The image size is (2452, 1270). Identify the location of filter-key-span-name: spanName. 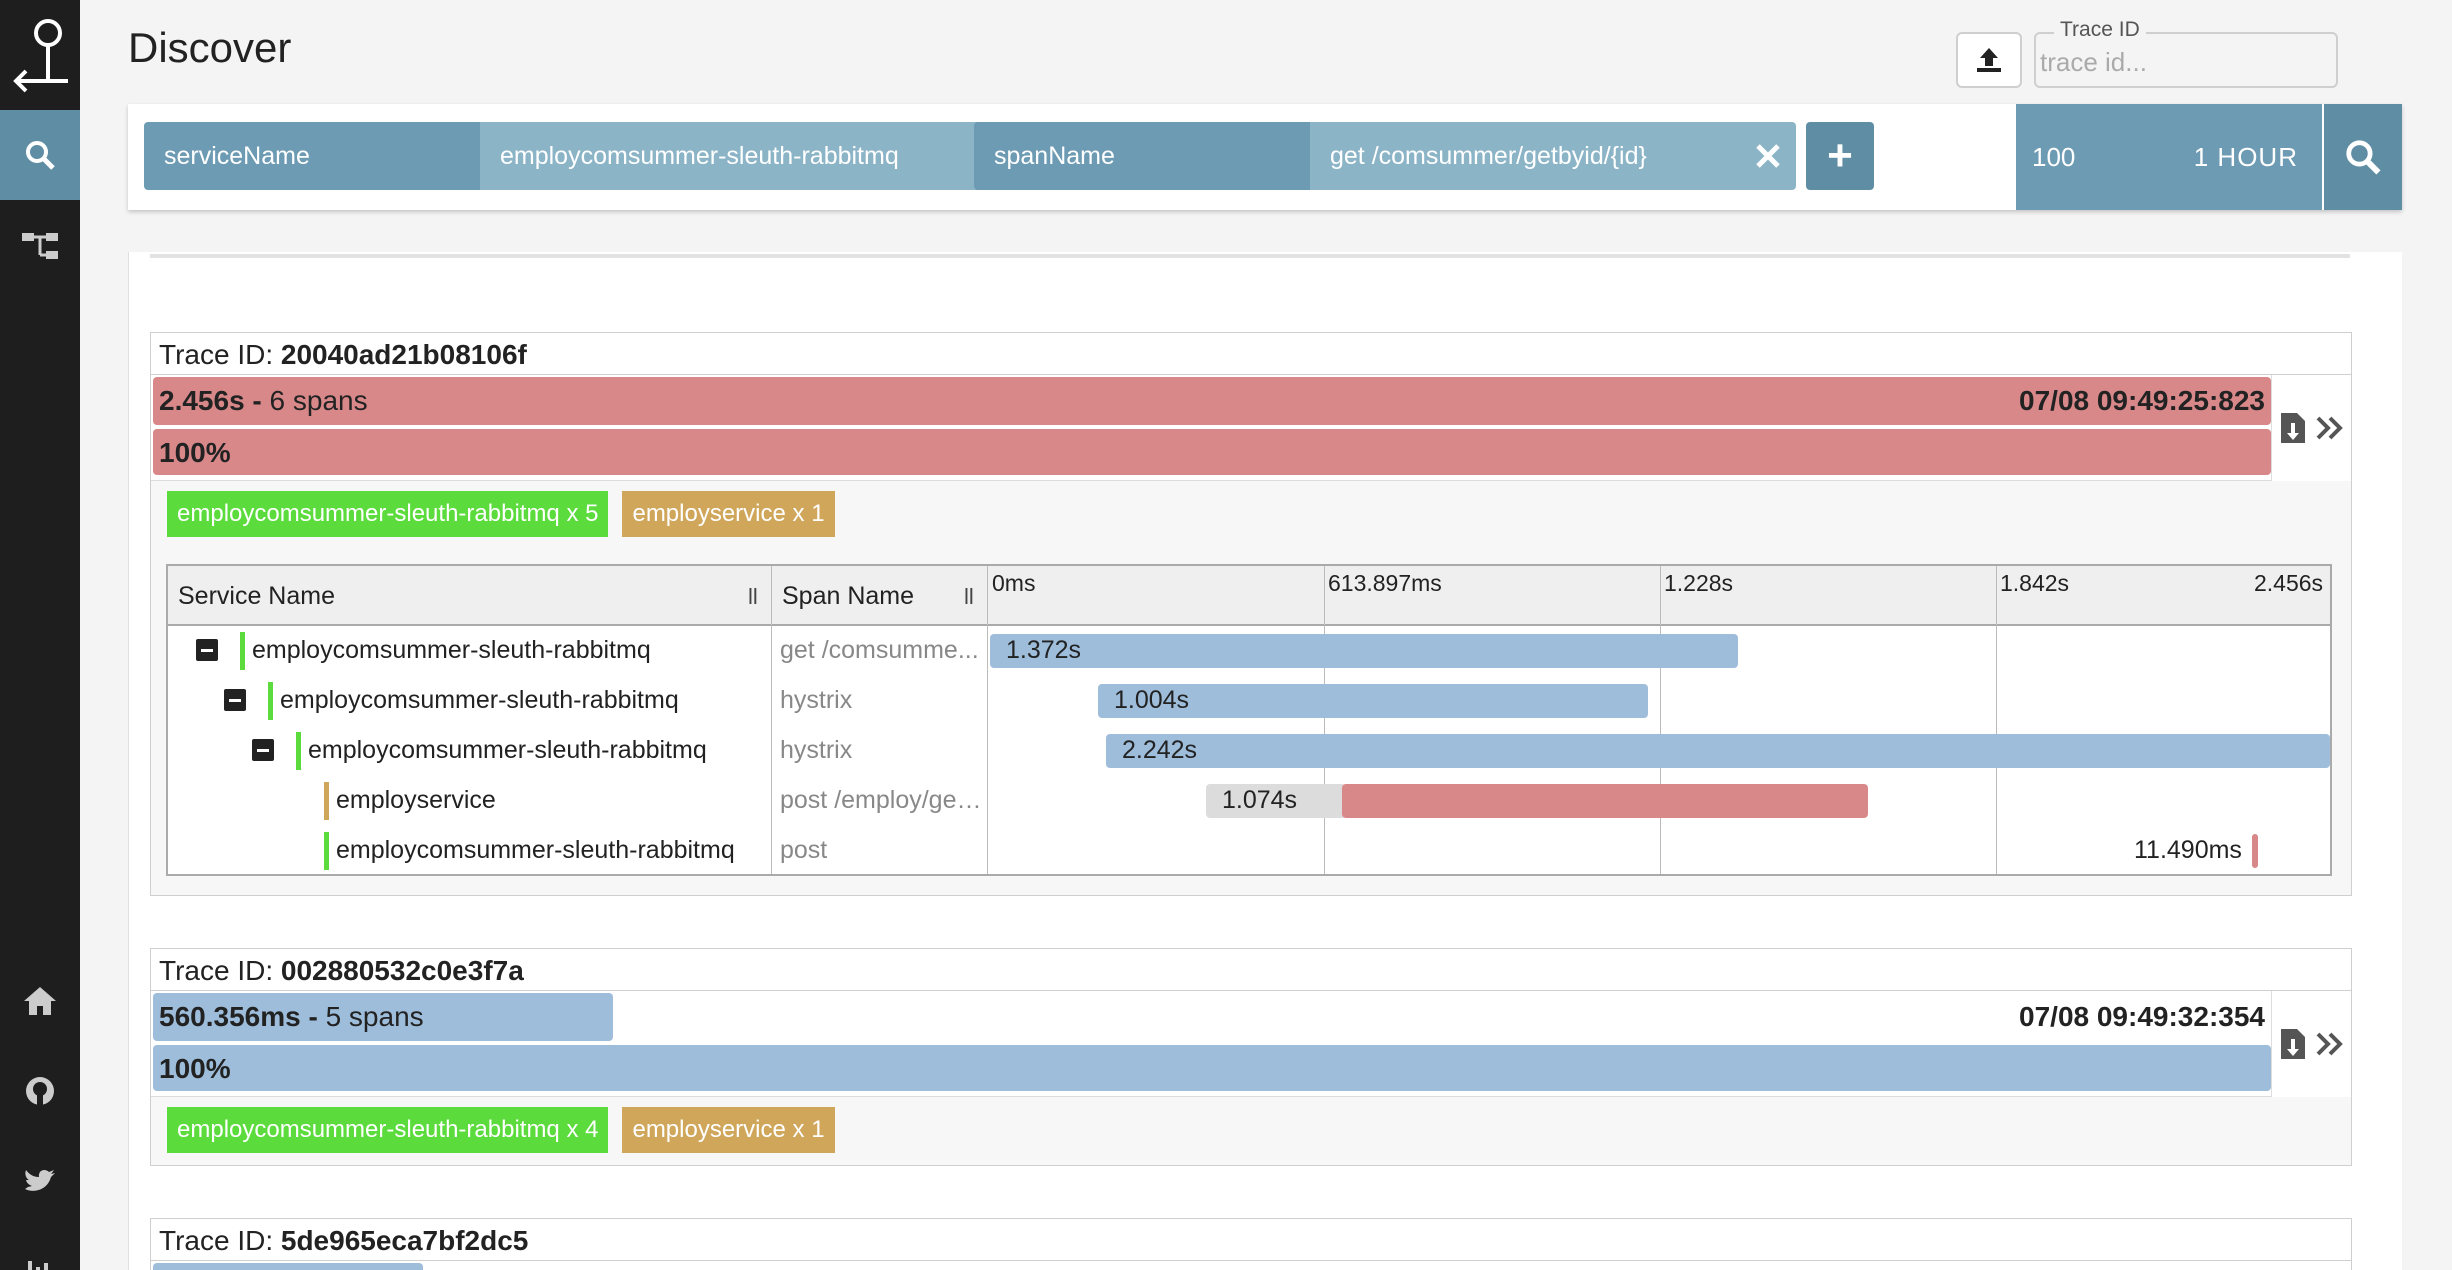
(1142, 156).